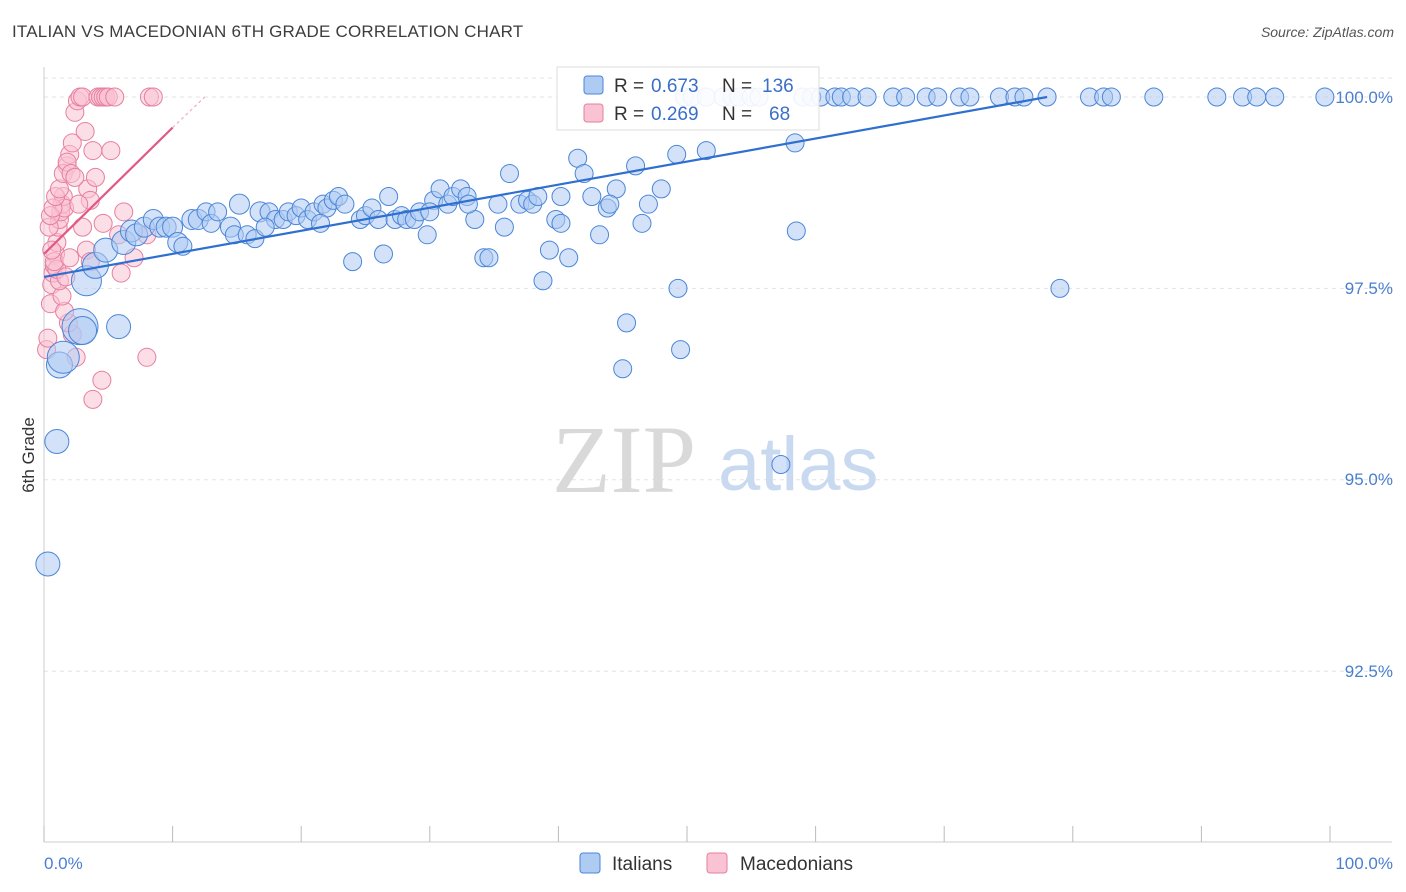 This screenshot has width=1406, height=892. I want to click on y-tick-label: 100.0%, so click(1364, 97).